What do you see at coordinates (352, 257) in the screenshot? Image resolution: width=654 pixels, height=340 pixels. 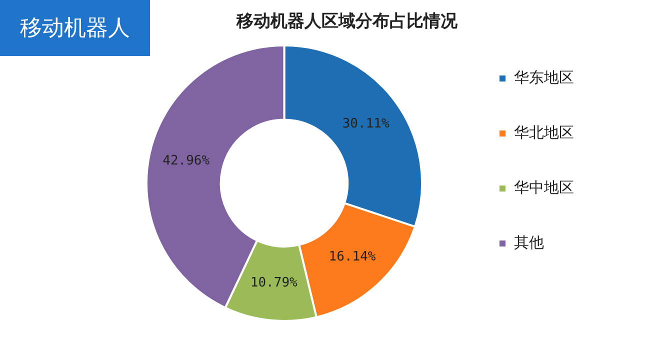 I see `data-label: 16.14%` at bounding box center [352, 257].